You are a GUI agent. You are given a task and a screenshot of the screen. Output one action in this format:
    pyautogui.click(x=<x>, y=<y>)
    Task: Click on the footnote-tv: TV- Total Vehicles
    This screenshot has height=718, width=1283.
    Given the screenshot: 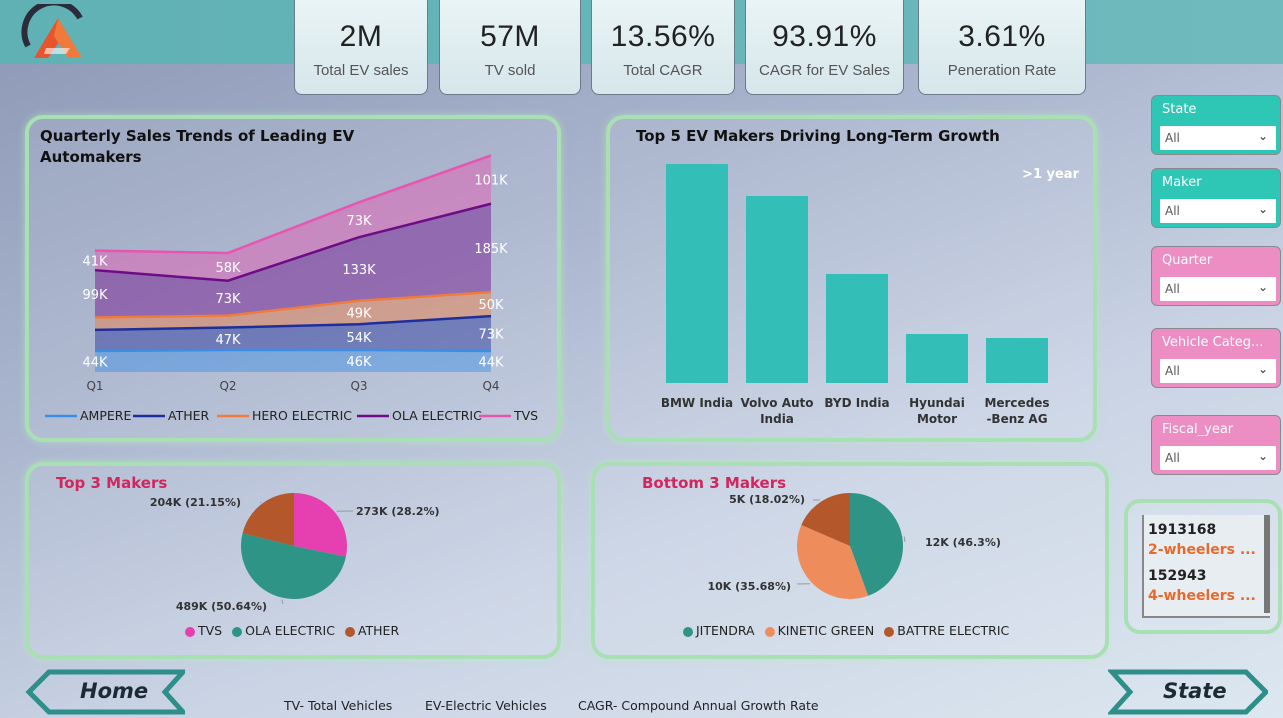 What is the action you would take?
    pyautogui.click(x=338, y=705)
    